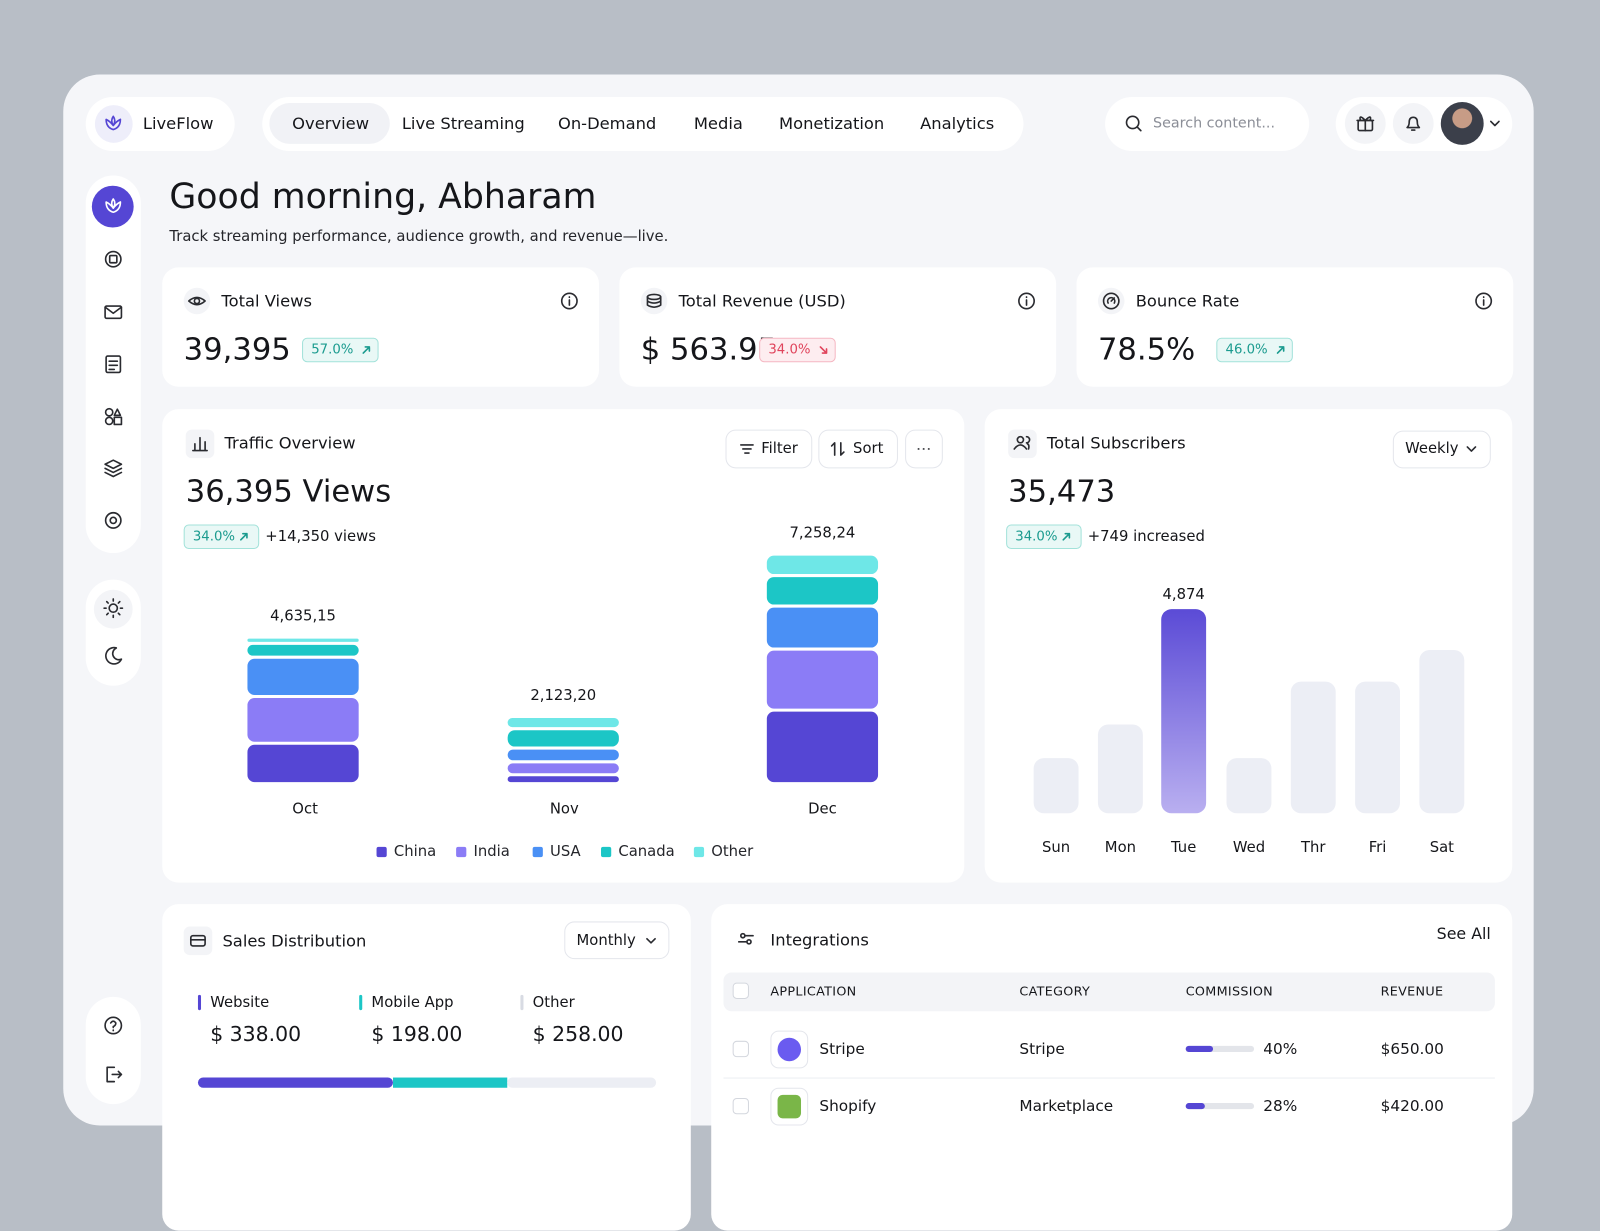 The image size is (1600, 1231). I want to click on segment-value: $ 198.00, so click(417, 1033).